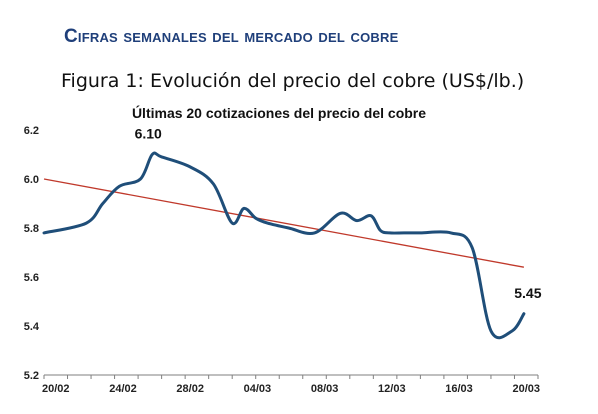  I want to click on document-title: Cifras semanales del mercado del cobre, so click(231, 36).